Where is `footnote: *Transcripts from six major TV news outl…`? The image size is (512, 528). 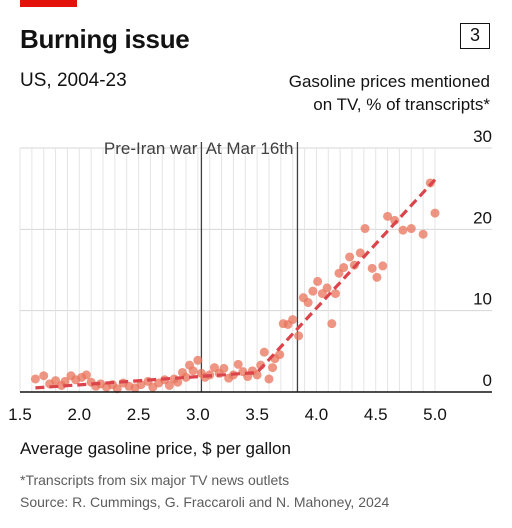
footnote: *Transcripts from six major TV news outl… is located at coordinates (155, 480).